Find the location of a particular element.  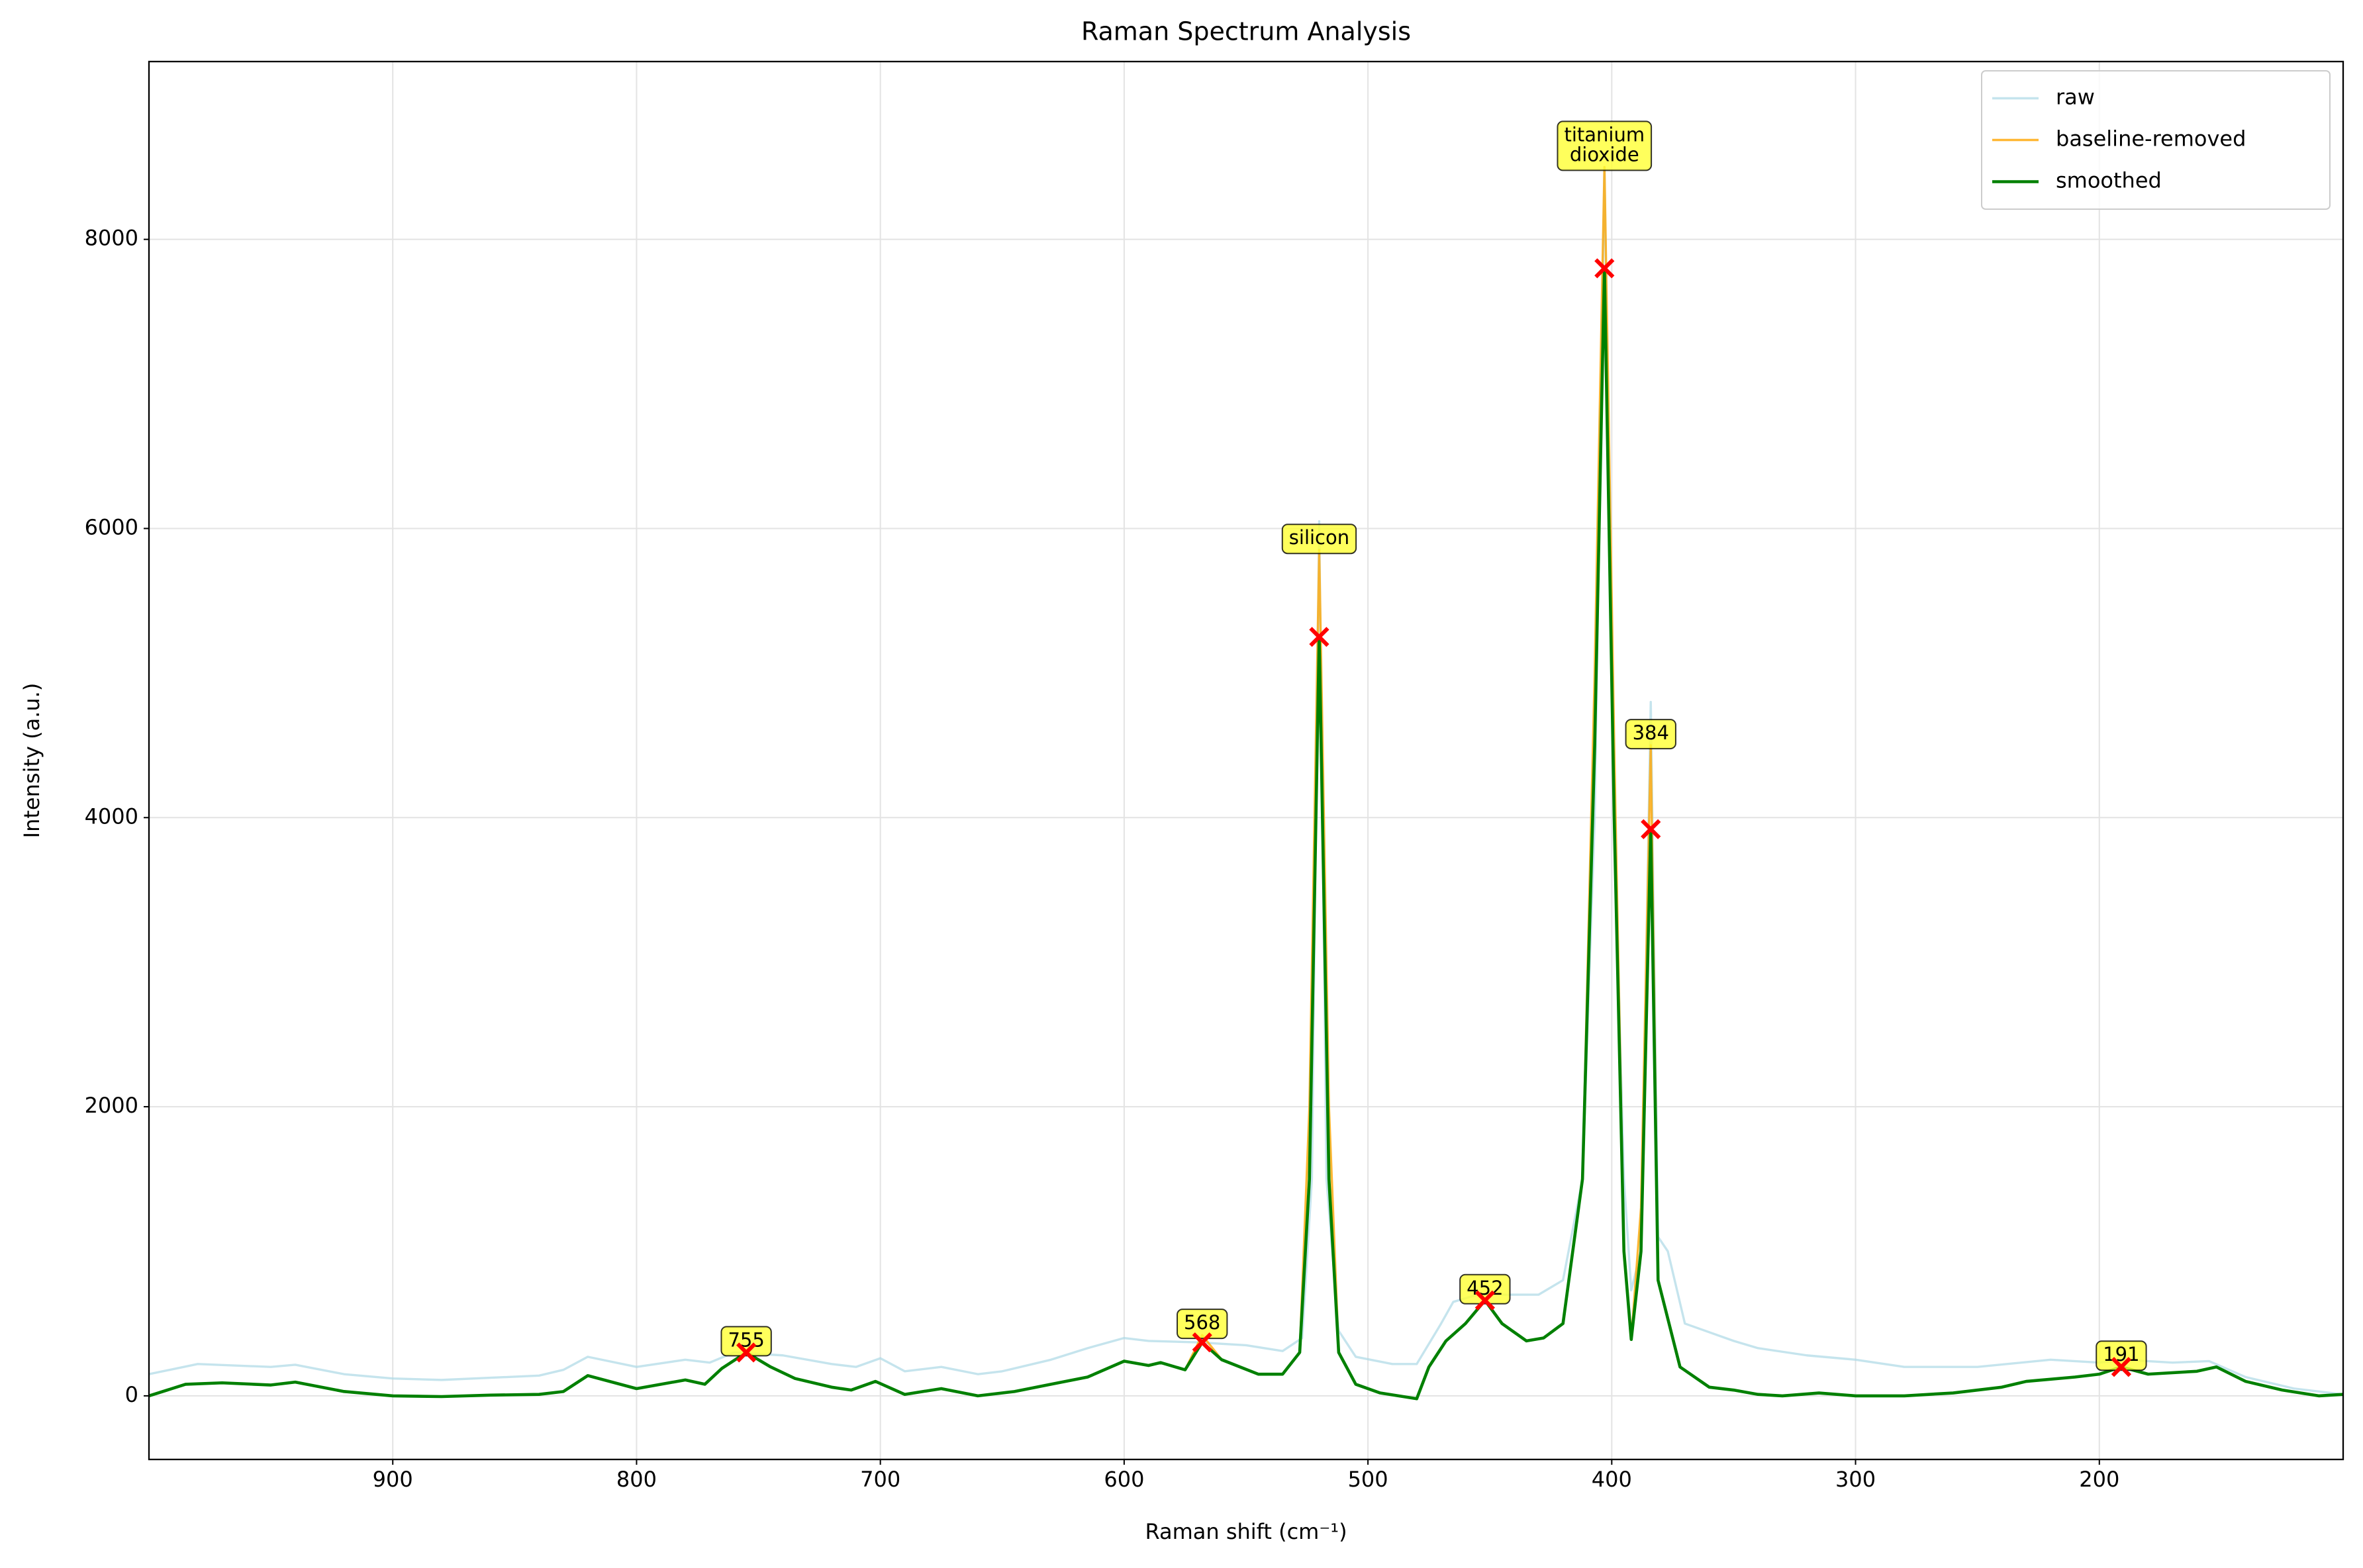

y-tick-label: 6000 is located at coordinates (112, 526).